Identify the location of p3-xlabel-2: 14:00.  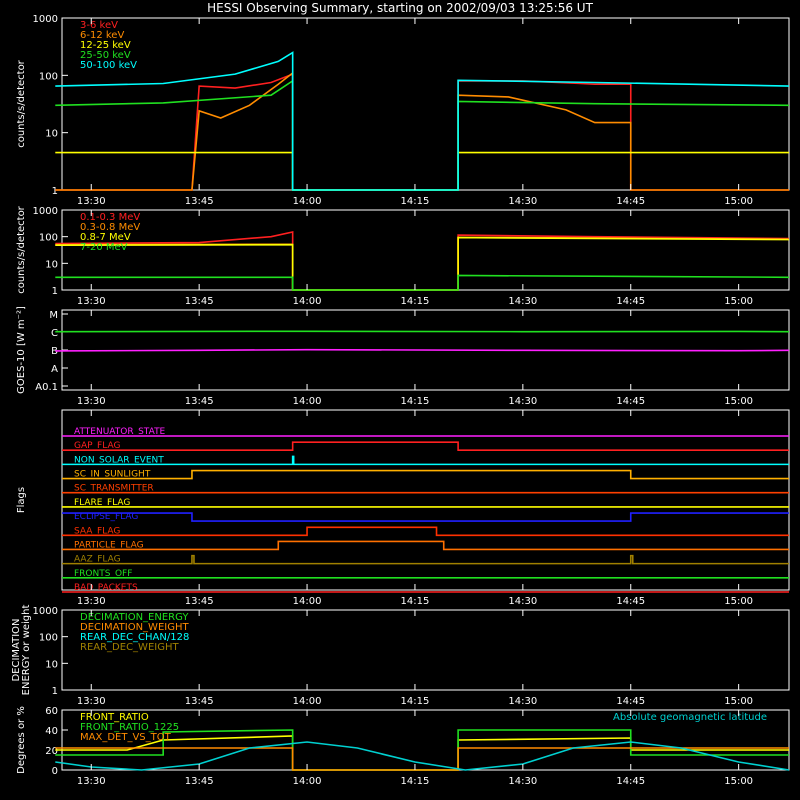
(307, 401).